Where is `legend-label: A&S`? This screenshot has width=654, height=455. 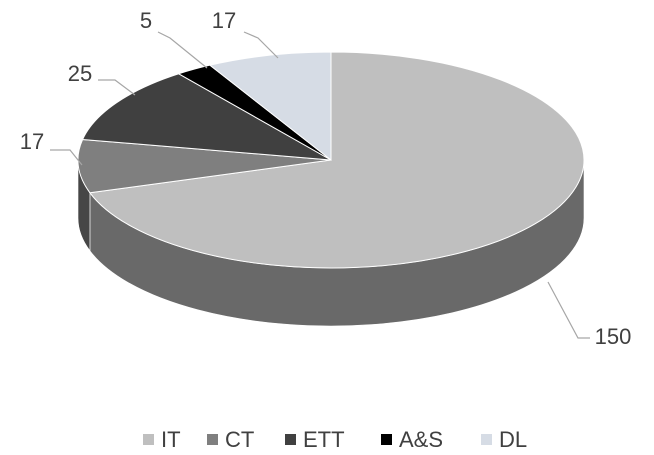
legend-label: A&S is located at coordinates (421, 439).